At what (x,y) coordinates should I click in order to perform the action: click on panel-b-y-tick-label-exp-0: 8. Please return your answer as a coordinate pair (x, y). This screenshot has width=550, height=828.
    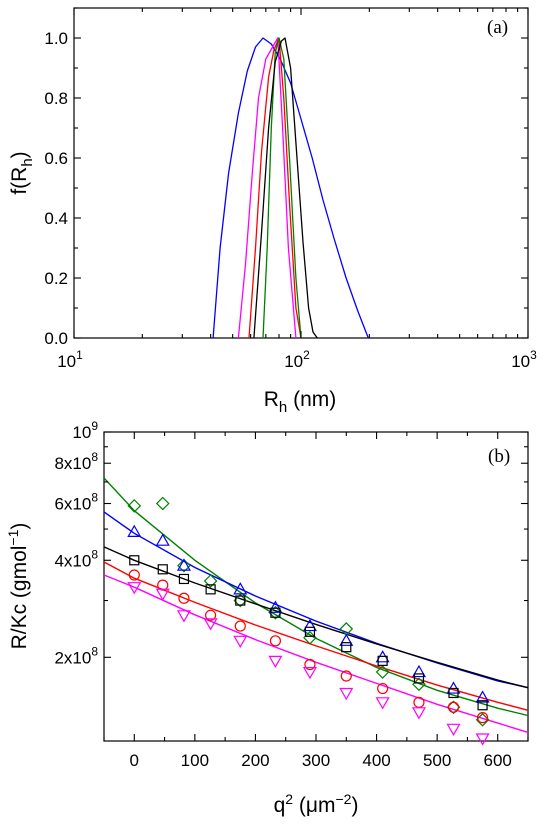
    Looking at the image, I should click on (94, 651).